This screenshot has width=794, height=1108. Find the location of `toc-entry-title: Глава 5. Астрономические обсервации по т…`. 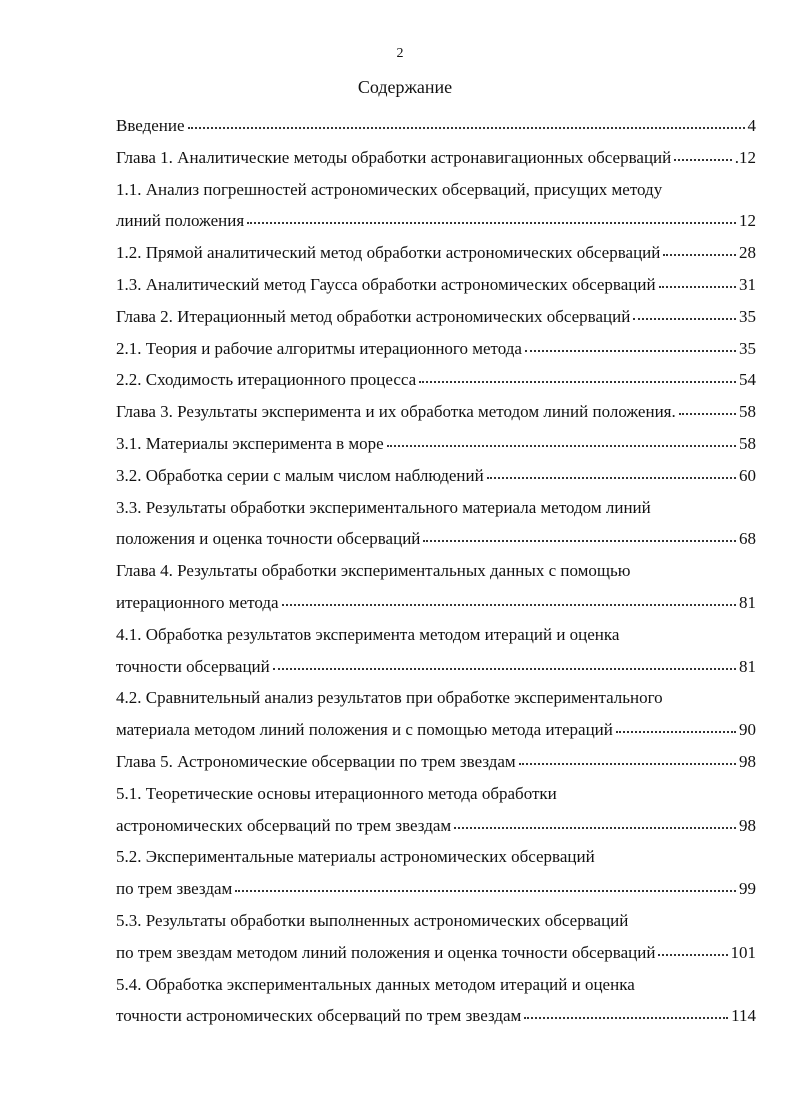

toc-entry-title: Глава 5. Астрономические обсервации по т… is located at coordinates (316, 761).